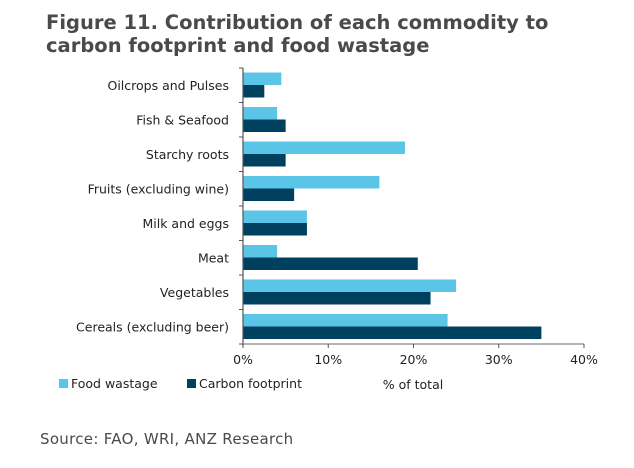 This screenshot has height=468, width=634. Describe the element at coordinates (260, 251) in the screenshot. I see `bar-food-wastage-meat` at that location.